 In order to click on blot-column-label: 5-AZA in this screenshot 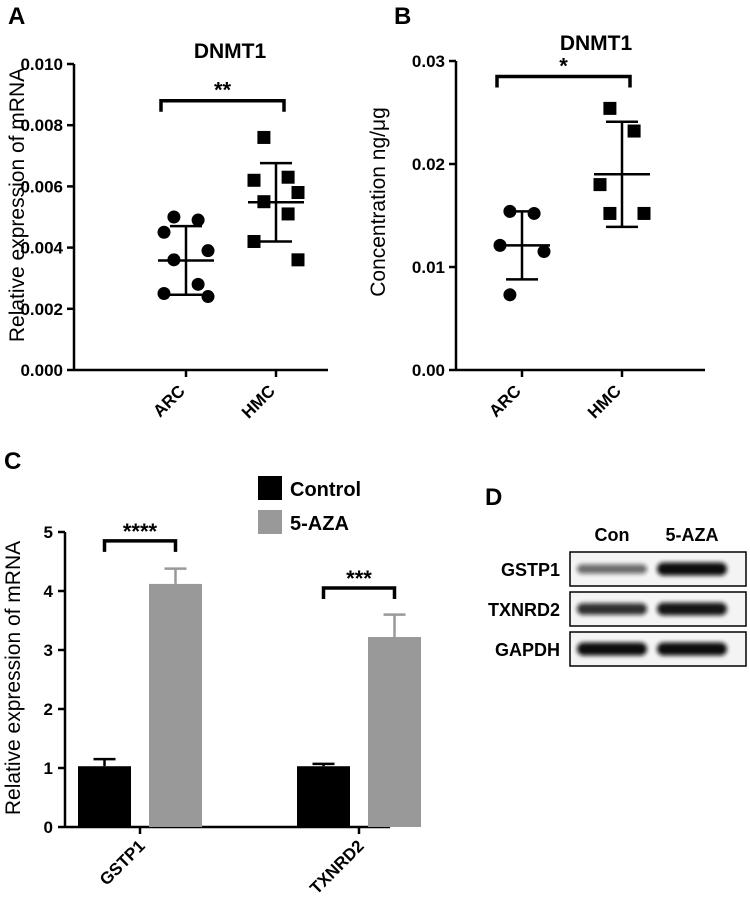, I will do `click(692, 535)`.